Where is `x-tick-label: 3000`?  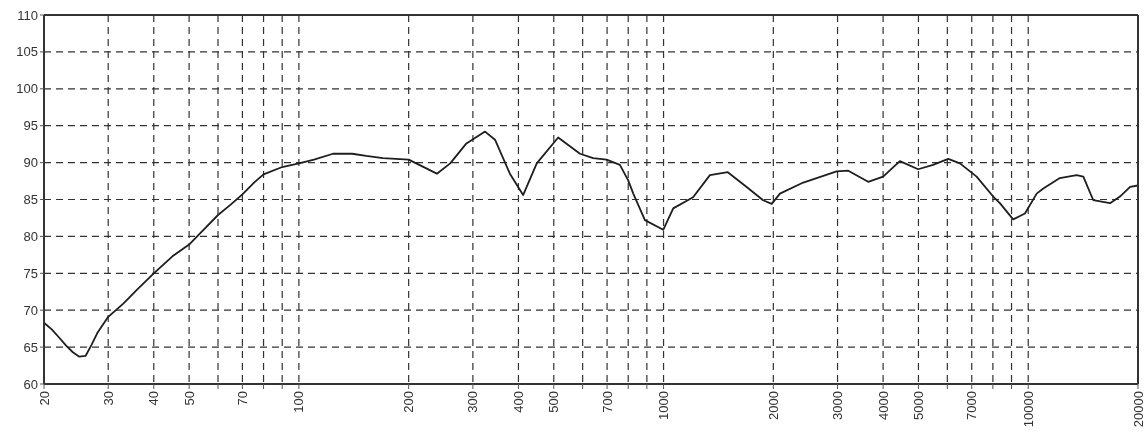 x-tick-label: 3000 is located at coordinates (838, 405).